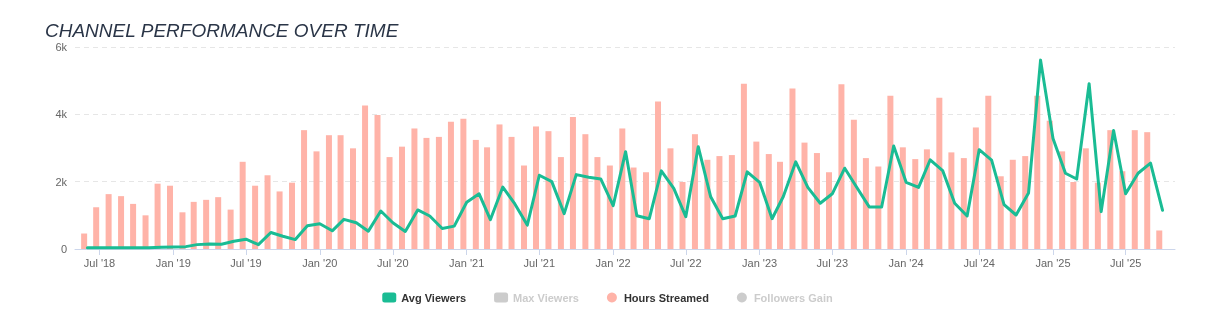 The width and height of the screenshot is (1215, 320). I want to click on y-tick-label: 0, so click(63, 249).